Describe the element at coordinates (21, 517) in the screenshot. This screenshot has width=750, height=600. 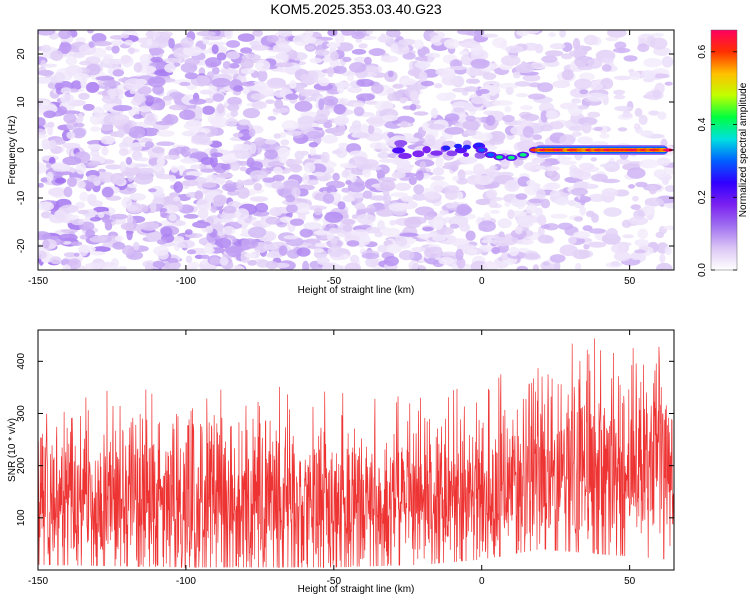
I see `snr-ytick-label: 100` at that location.